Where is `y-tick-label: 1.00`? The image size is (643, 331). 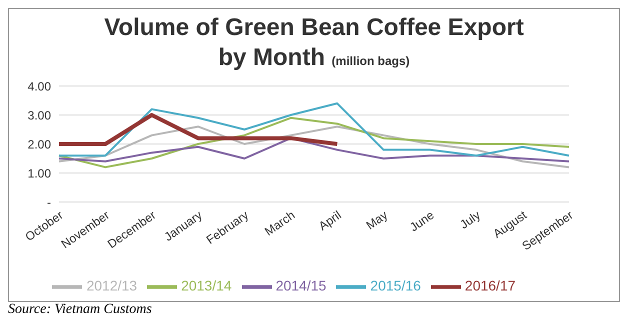
y-tick-label: 1.00 is located at coordinates (40, 173).